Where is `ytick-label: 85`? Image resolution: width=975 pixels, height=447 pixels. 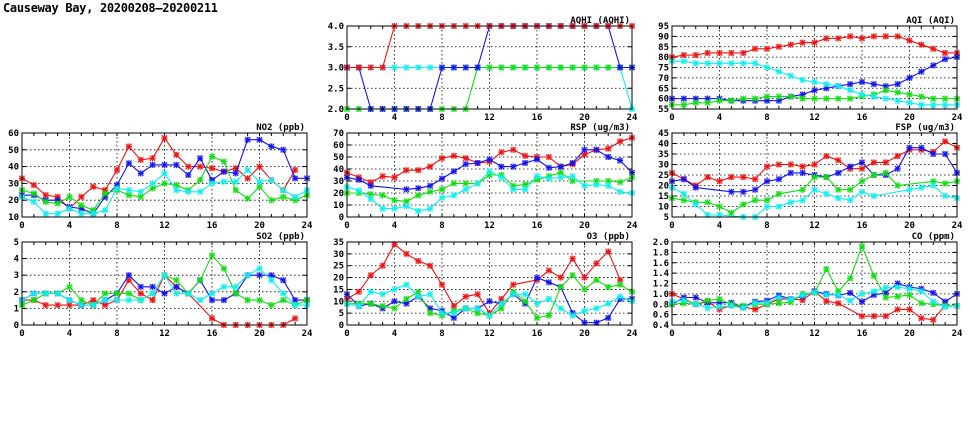
ytick-label: 85 is located at coordinates (663, 48).